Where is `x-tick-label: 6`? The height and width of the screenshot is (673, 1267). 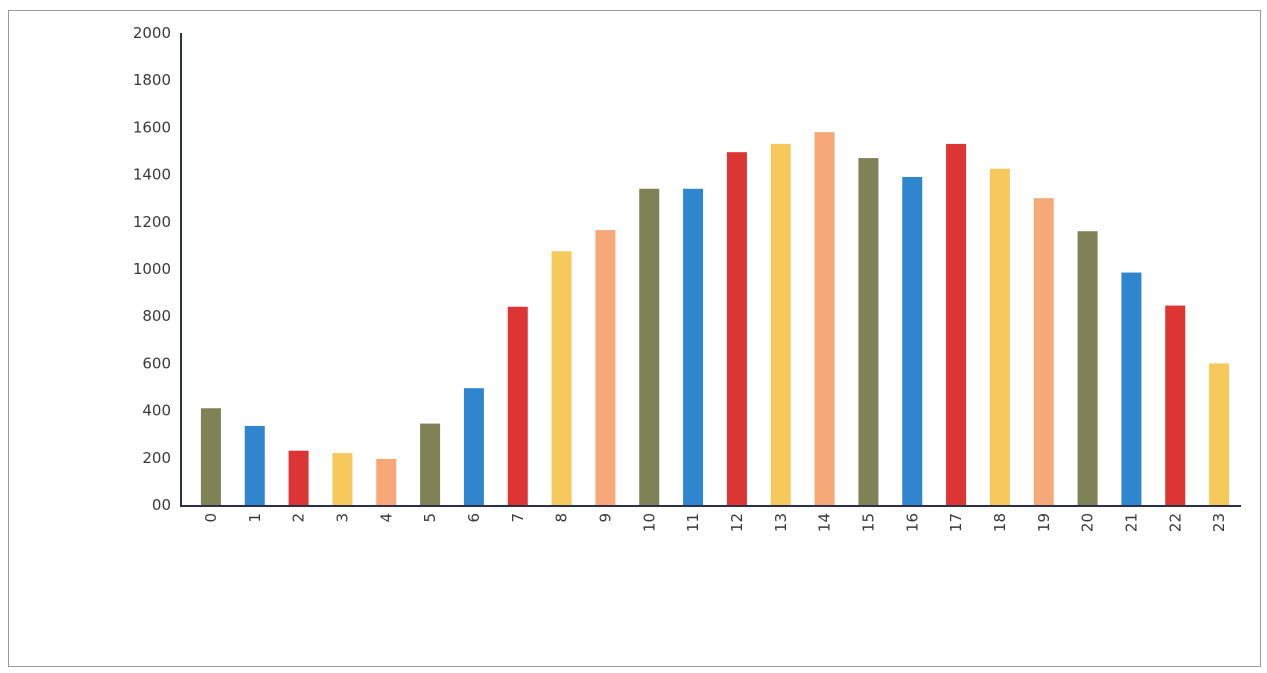
x-tick-label: 6 is located at coordinates (474, 518).